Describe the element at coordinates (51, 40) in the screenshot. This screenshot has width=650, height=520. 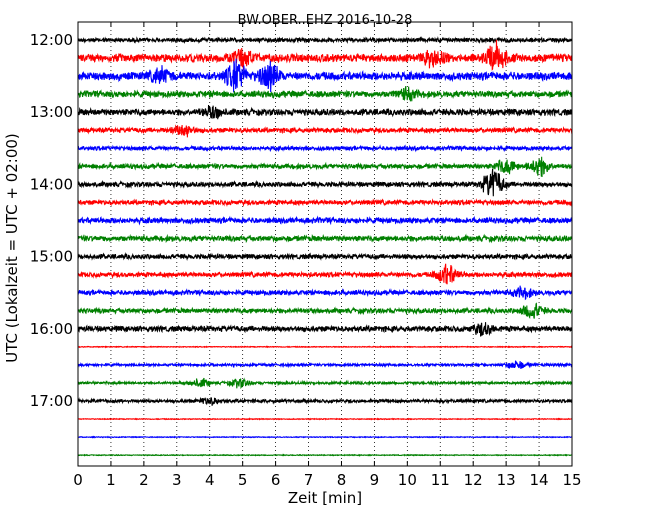
I see `y-tick-label: 12:00` at that location.